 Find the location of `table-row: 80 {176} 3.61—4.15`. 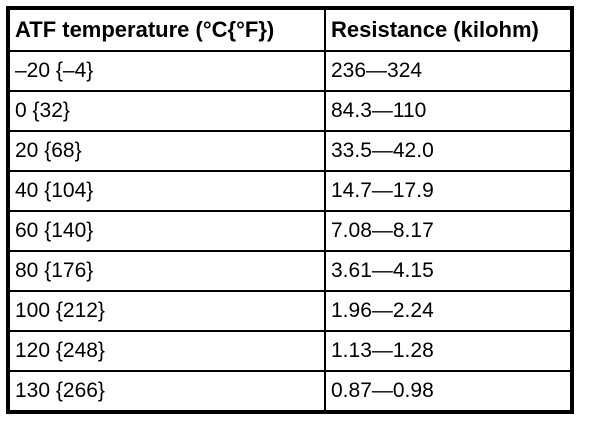

table-row: 80 {176} 3.61—4.15 is located at coordinates (290, 271).